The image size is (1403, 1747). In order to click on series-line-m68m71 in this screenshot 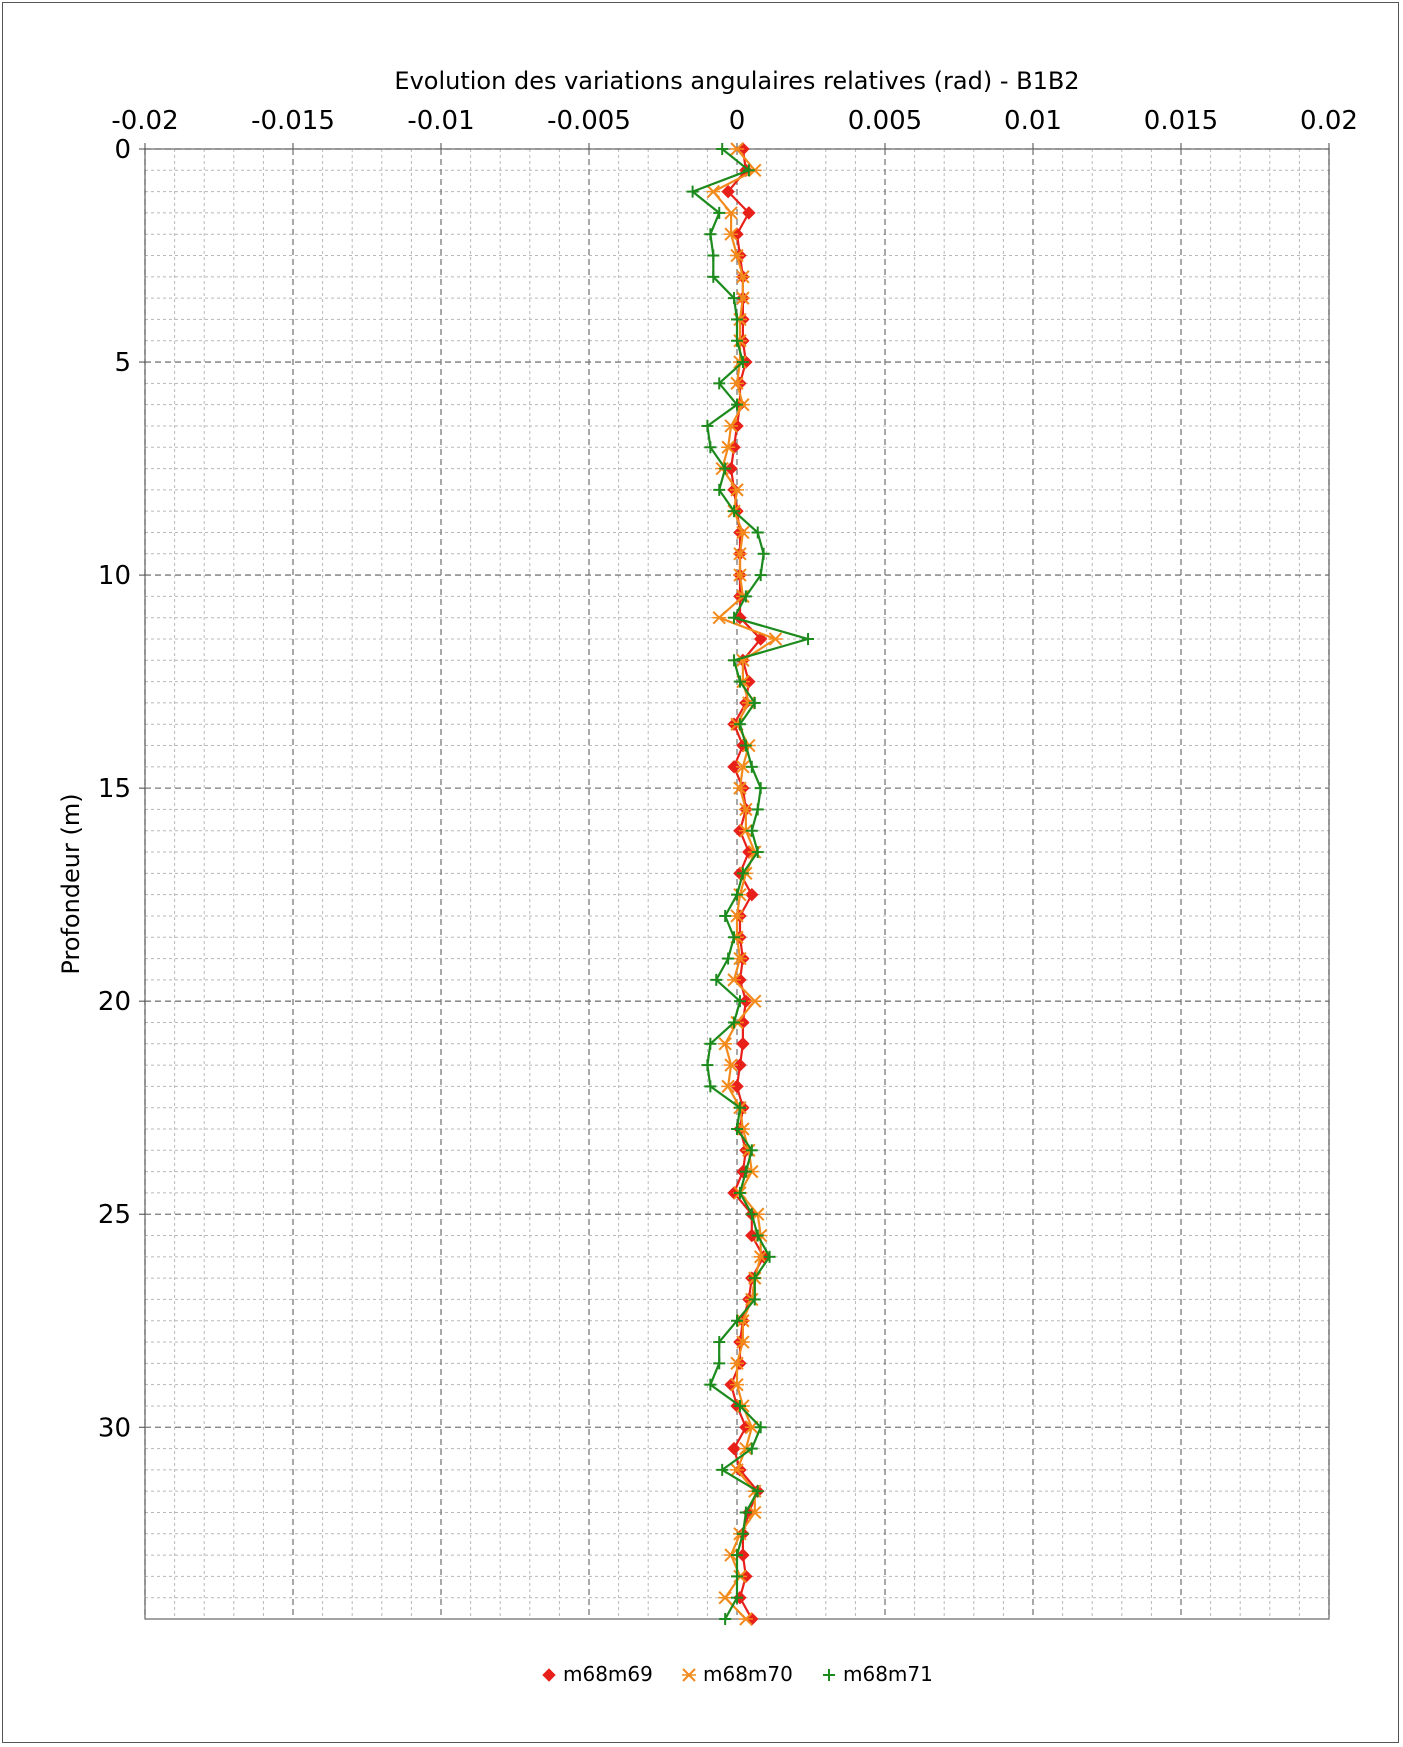, I will do `click(750, 884)`.